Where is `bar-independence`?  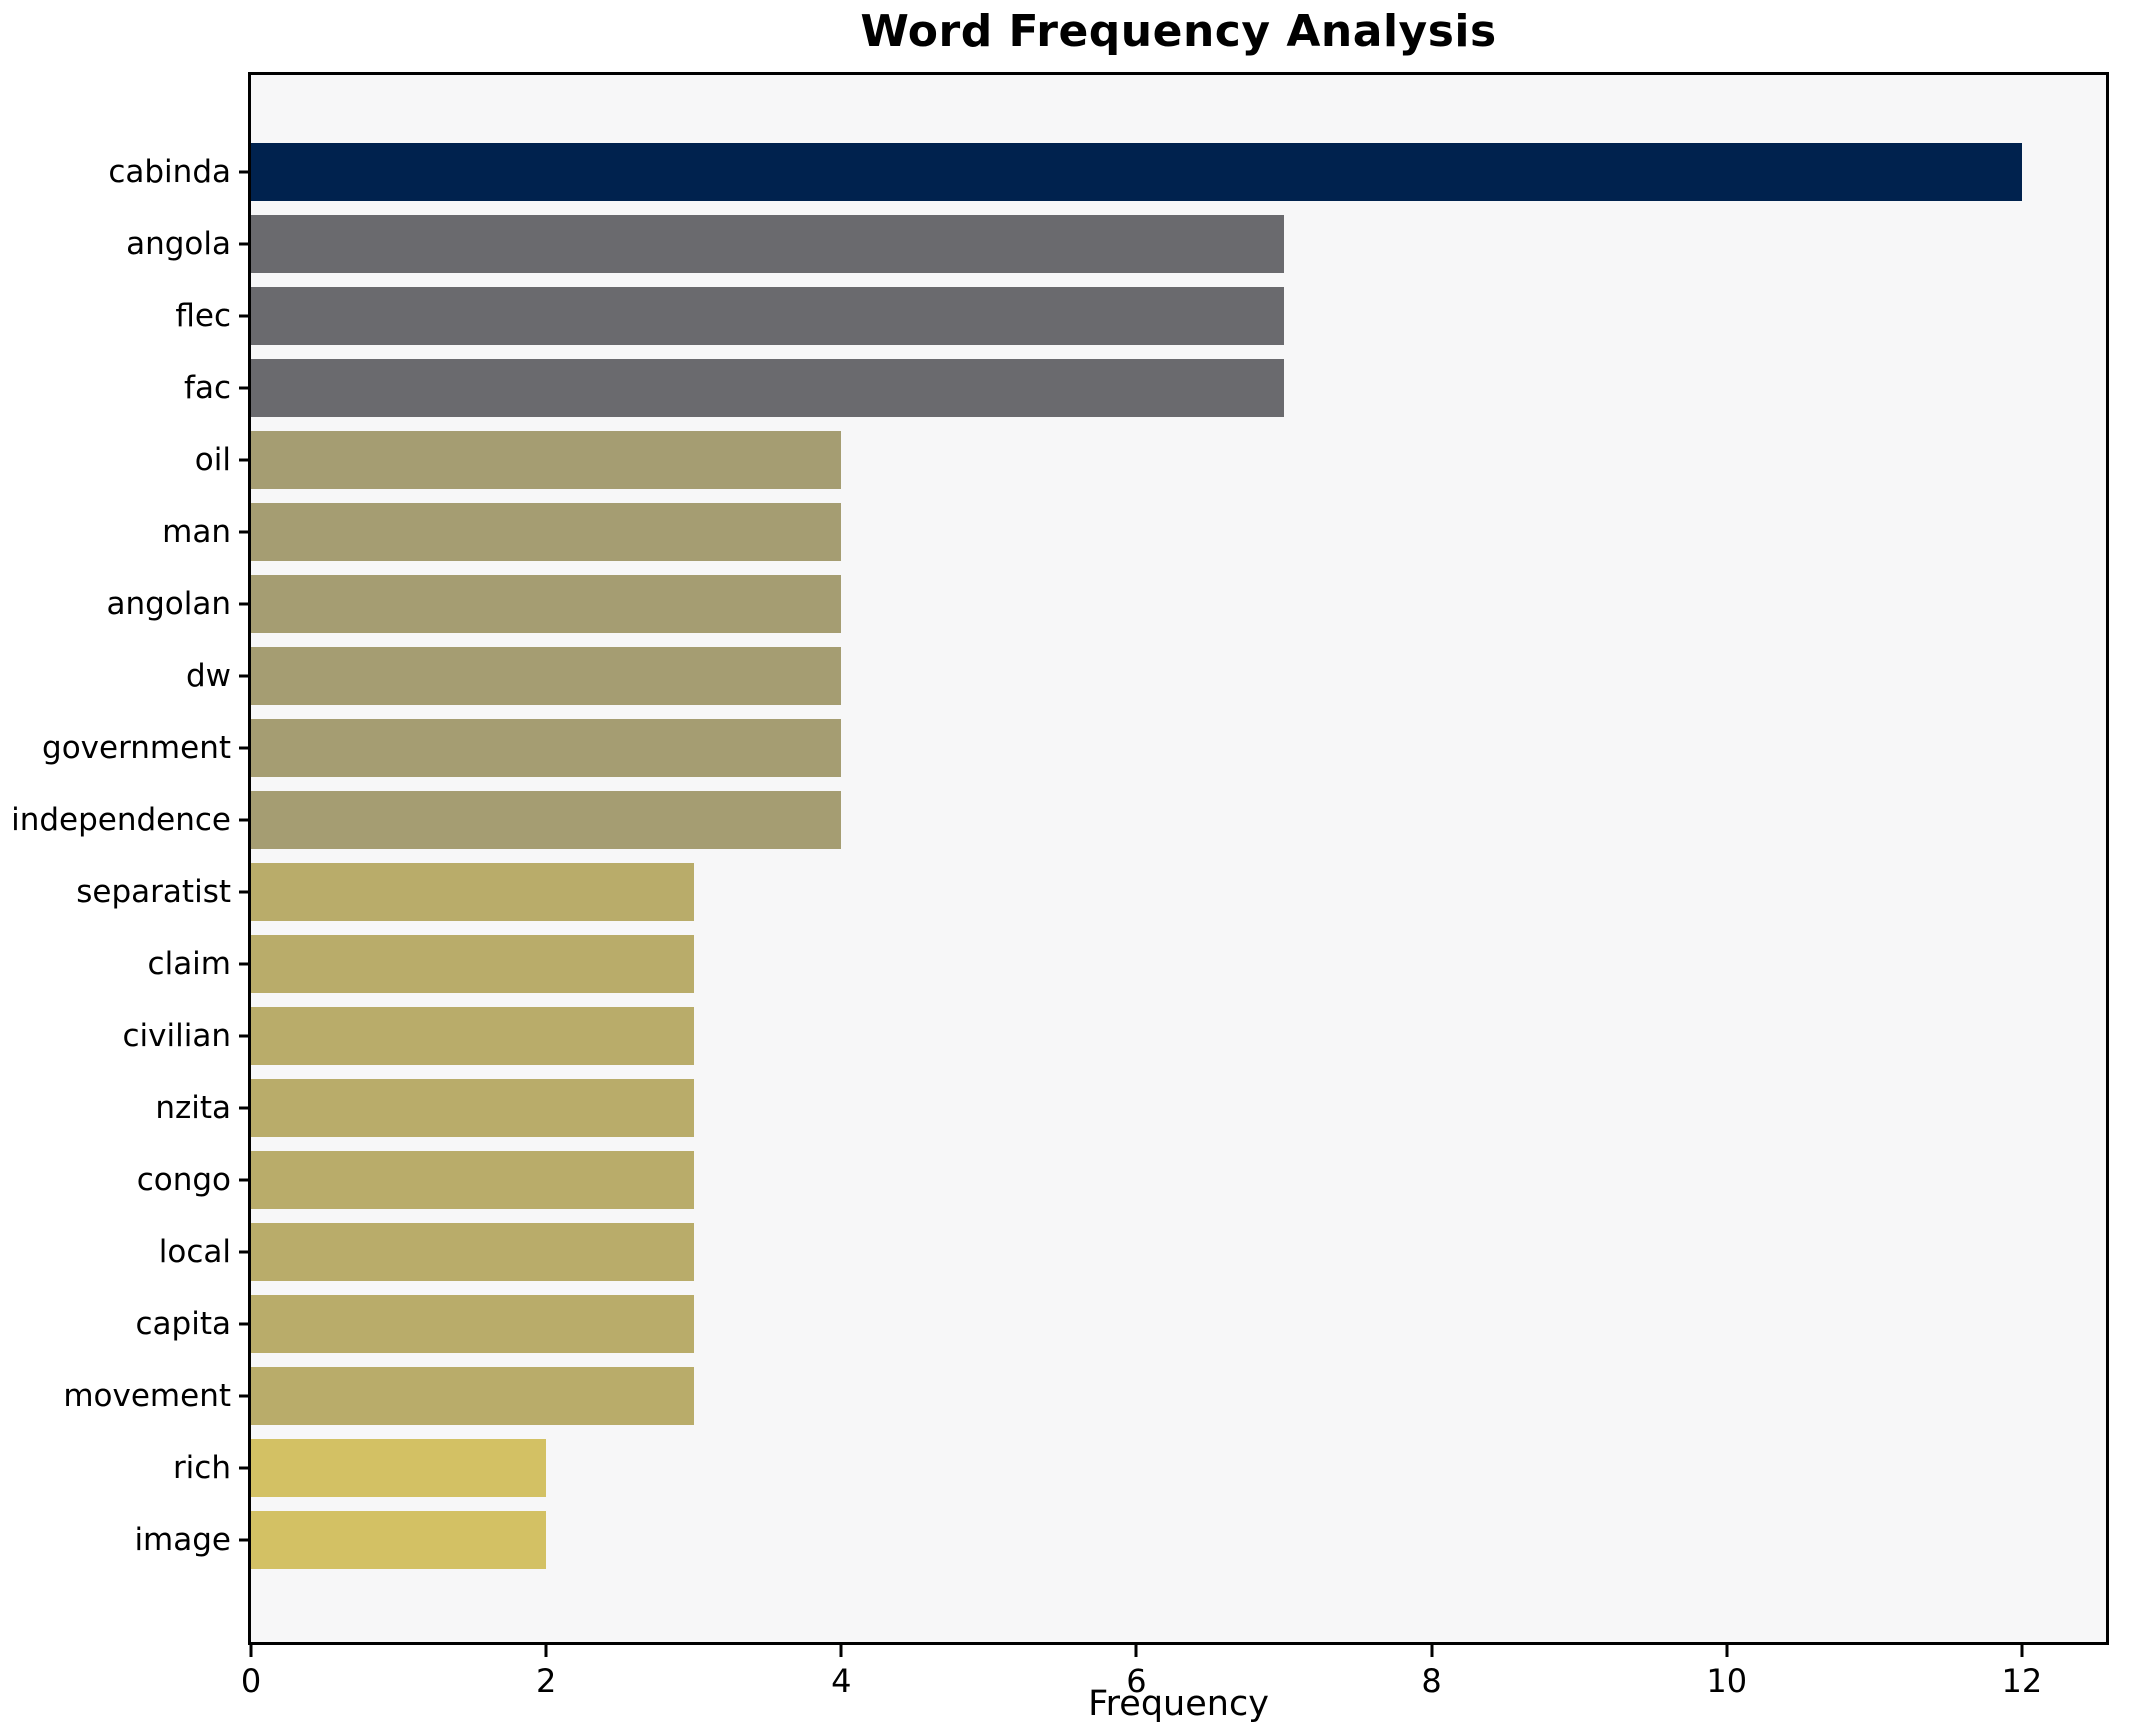
bar-independence is located at coordinates (546, 820).